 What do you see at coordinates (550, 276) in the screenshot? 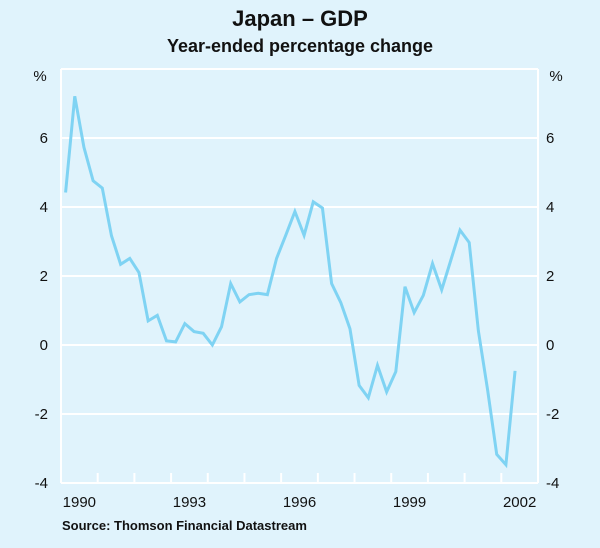
I see `y-tick-label-right: 2` at bounding box center [550, 276].